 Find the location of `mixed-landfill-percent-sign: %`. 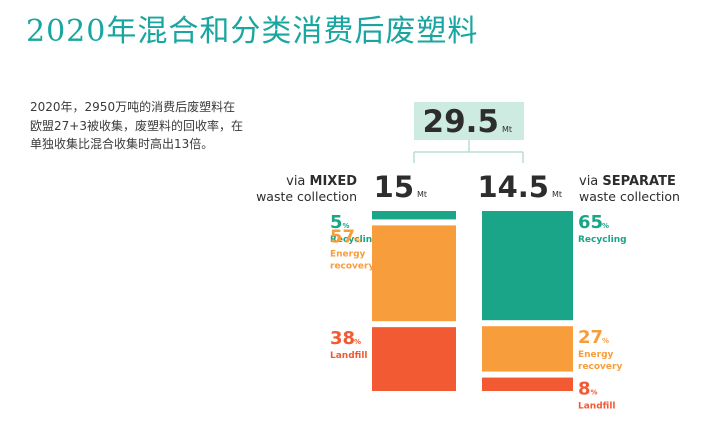

mixed-landfill-percent-sign: % is located at coordinates (357, 342).